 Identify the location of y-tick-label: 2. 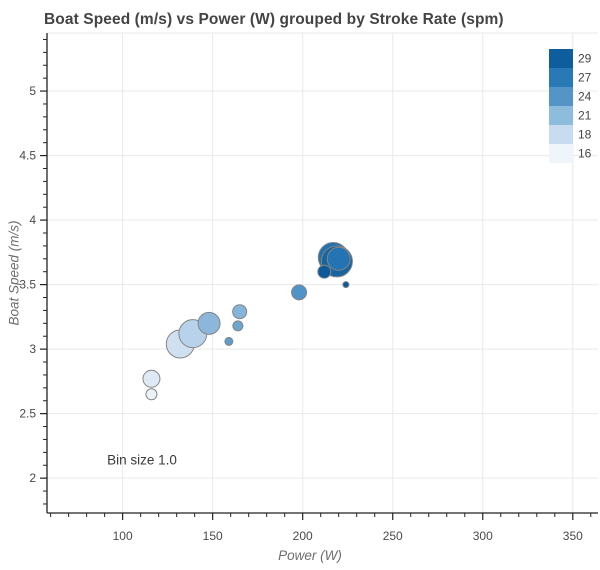
(32, 478).